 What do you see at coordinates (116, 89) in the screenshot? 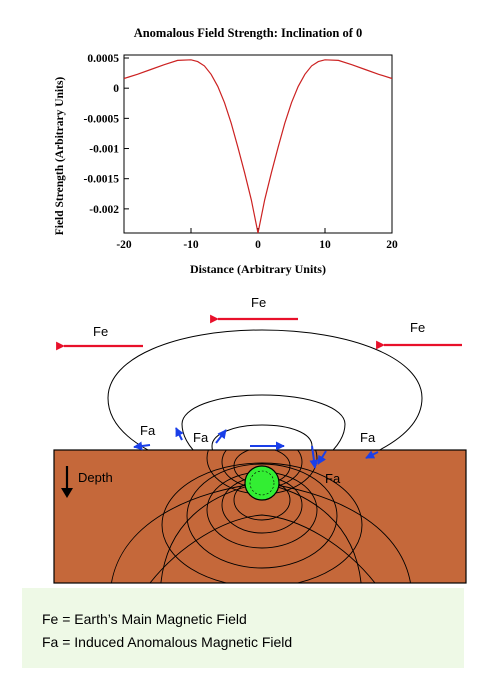
I see `y-tick-label: 0` at bounding box center [116, 89].